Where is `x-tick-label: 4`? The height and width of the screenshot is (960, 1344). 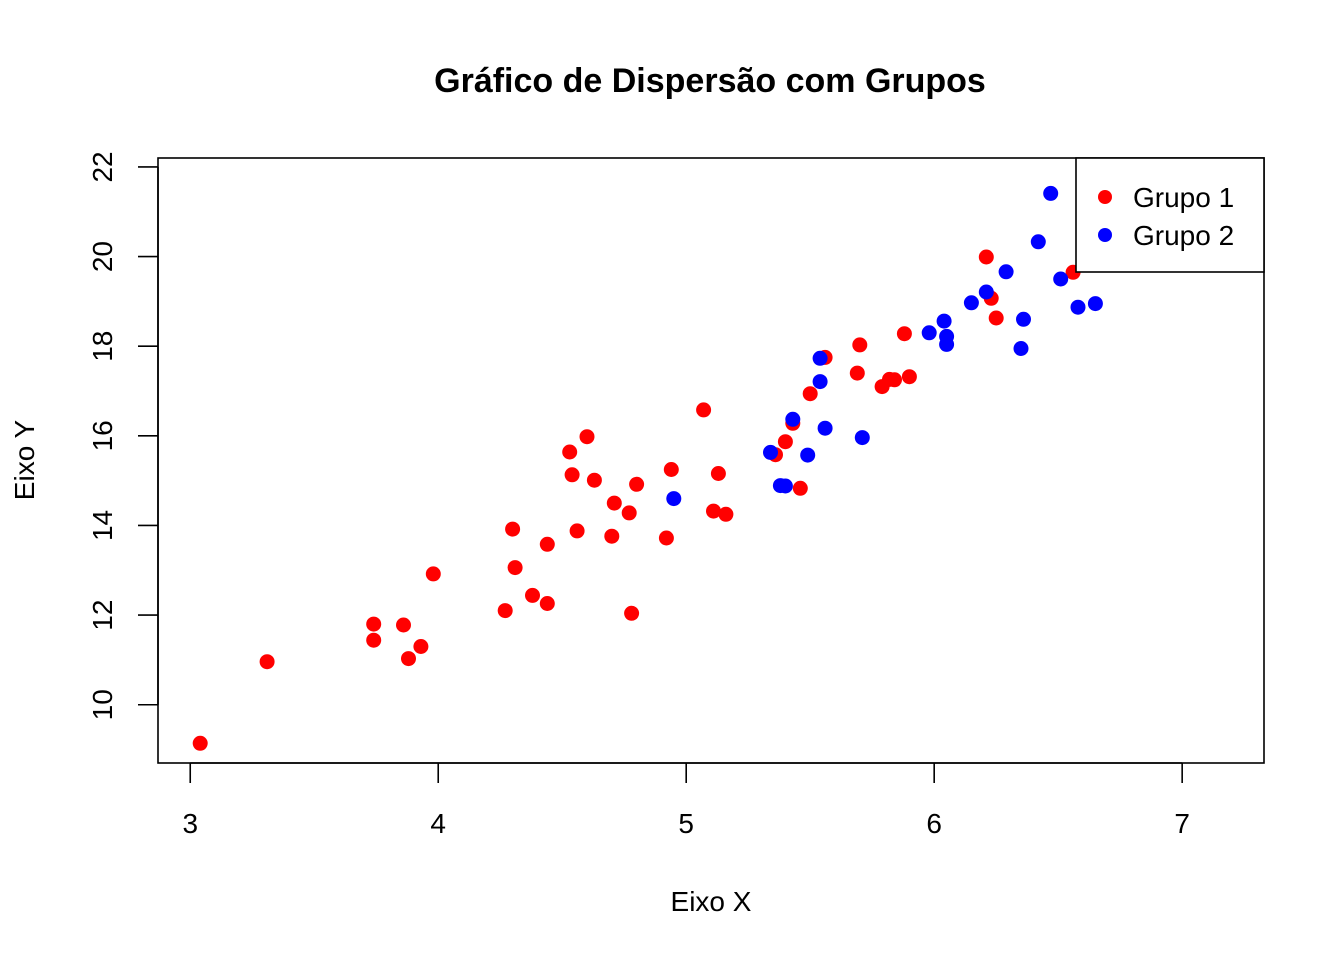
x-tick-label: 4 is located at coordinates (438, 823).